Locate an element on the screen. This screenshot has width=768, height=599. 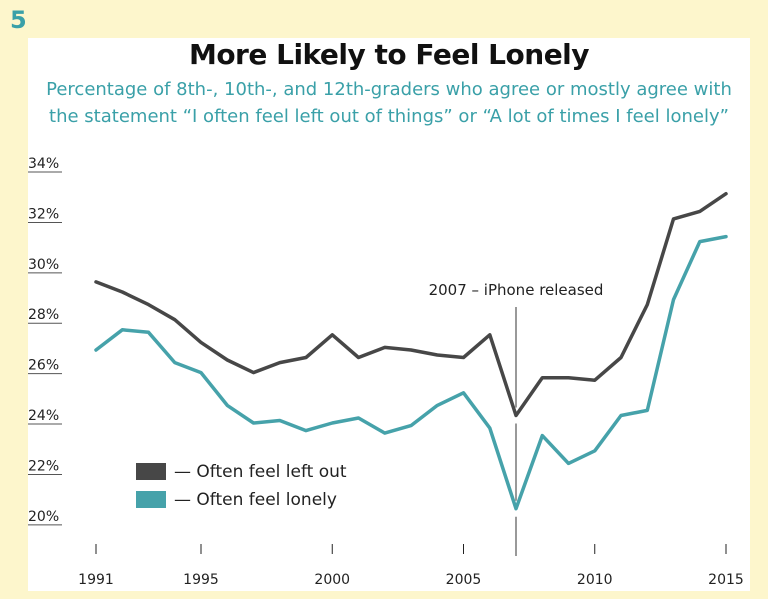
x-tick-label: 2000 is located at coordinates (332, 580).